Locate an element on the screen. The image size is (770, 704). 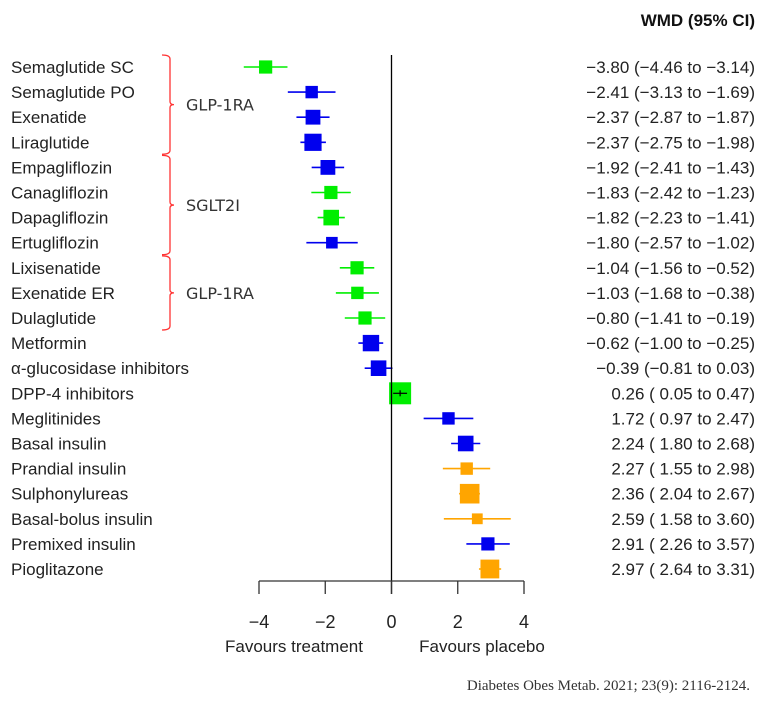
tick-label: 4 is located at coordinates (524, 622).